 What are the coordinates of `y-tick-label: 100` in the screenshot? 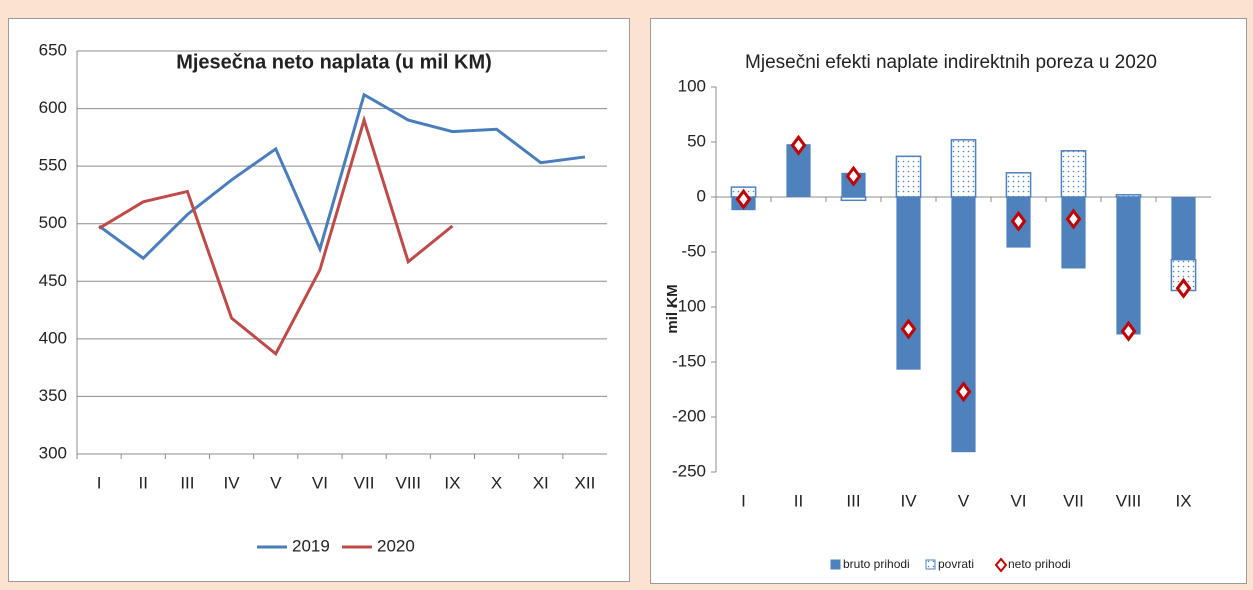 It's located at (692, 85).